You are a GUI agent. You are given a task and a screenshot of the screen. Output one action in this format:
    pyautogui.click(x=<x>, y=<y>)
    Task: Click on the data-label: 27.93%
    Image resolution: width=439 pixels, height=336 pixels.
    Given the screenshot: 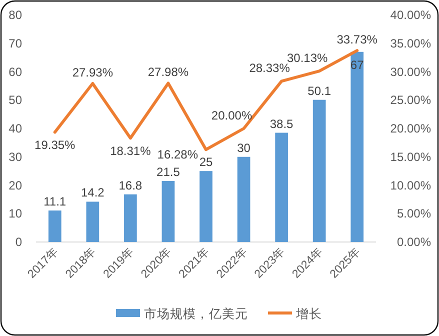 What is the action you would take?
    pyautogui.click(x=93, y=72)
    